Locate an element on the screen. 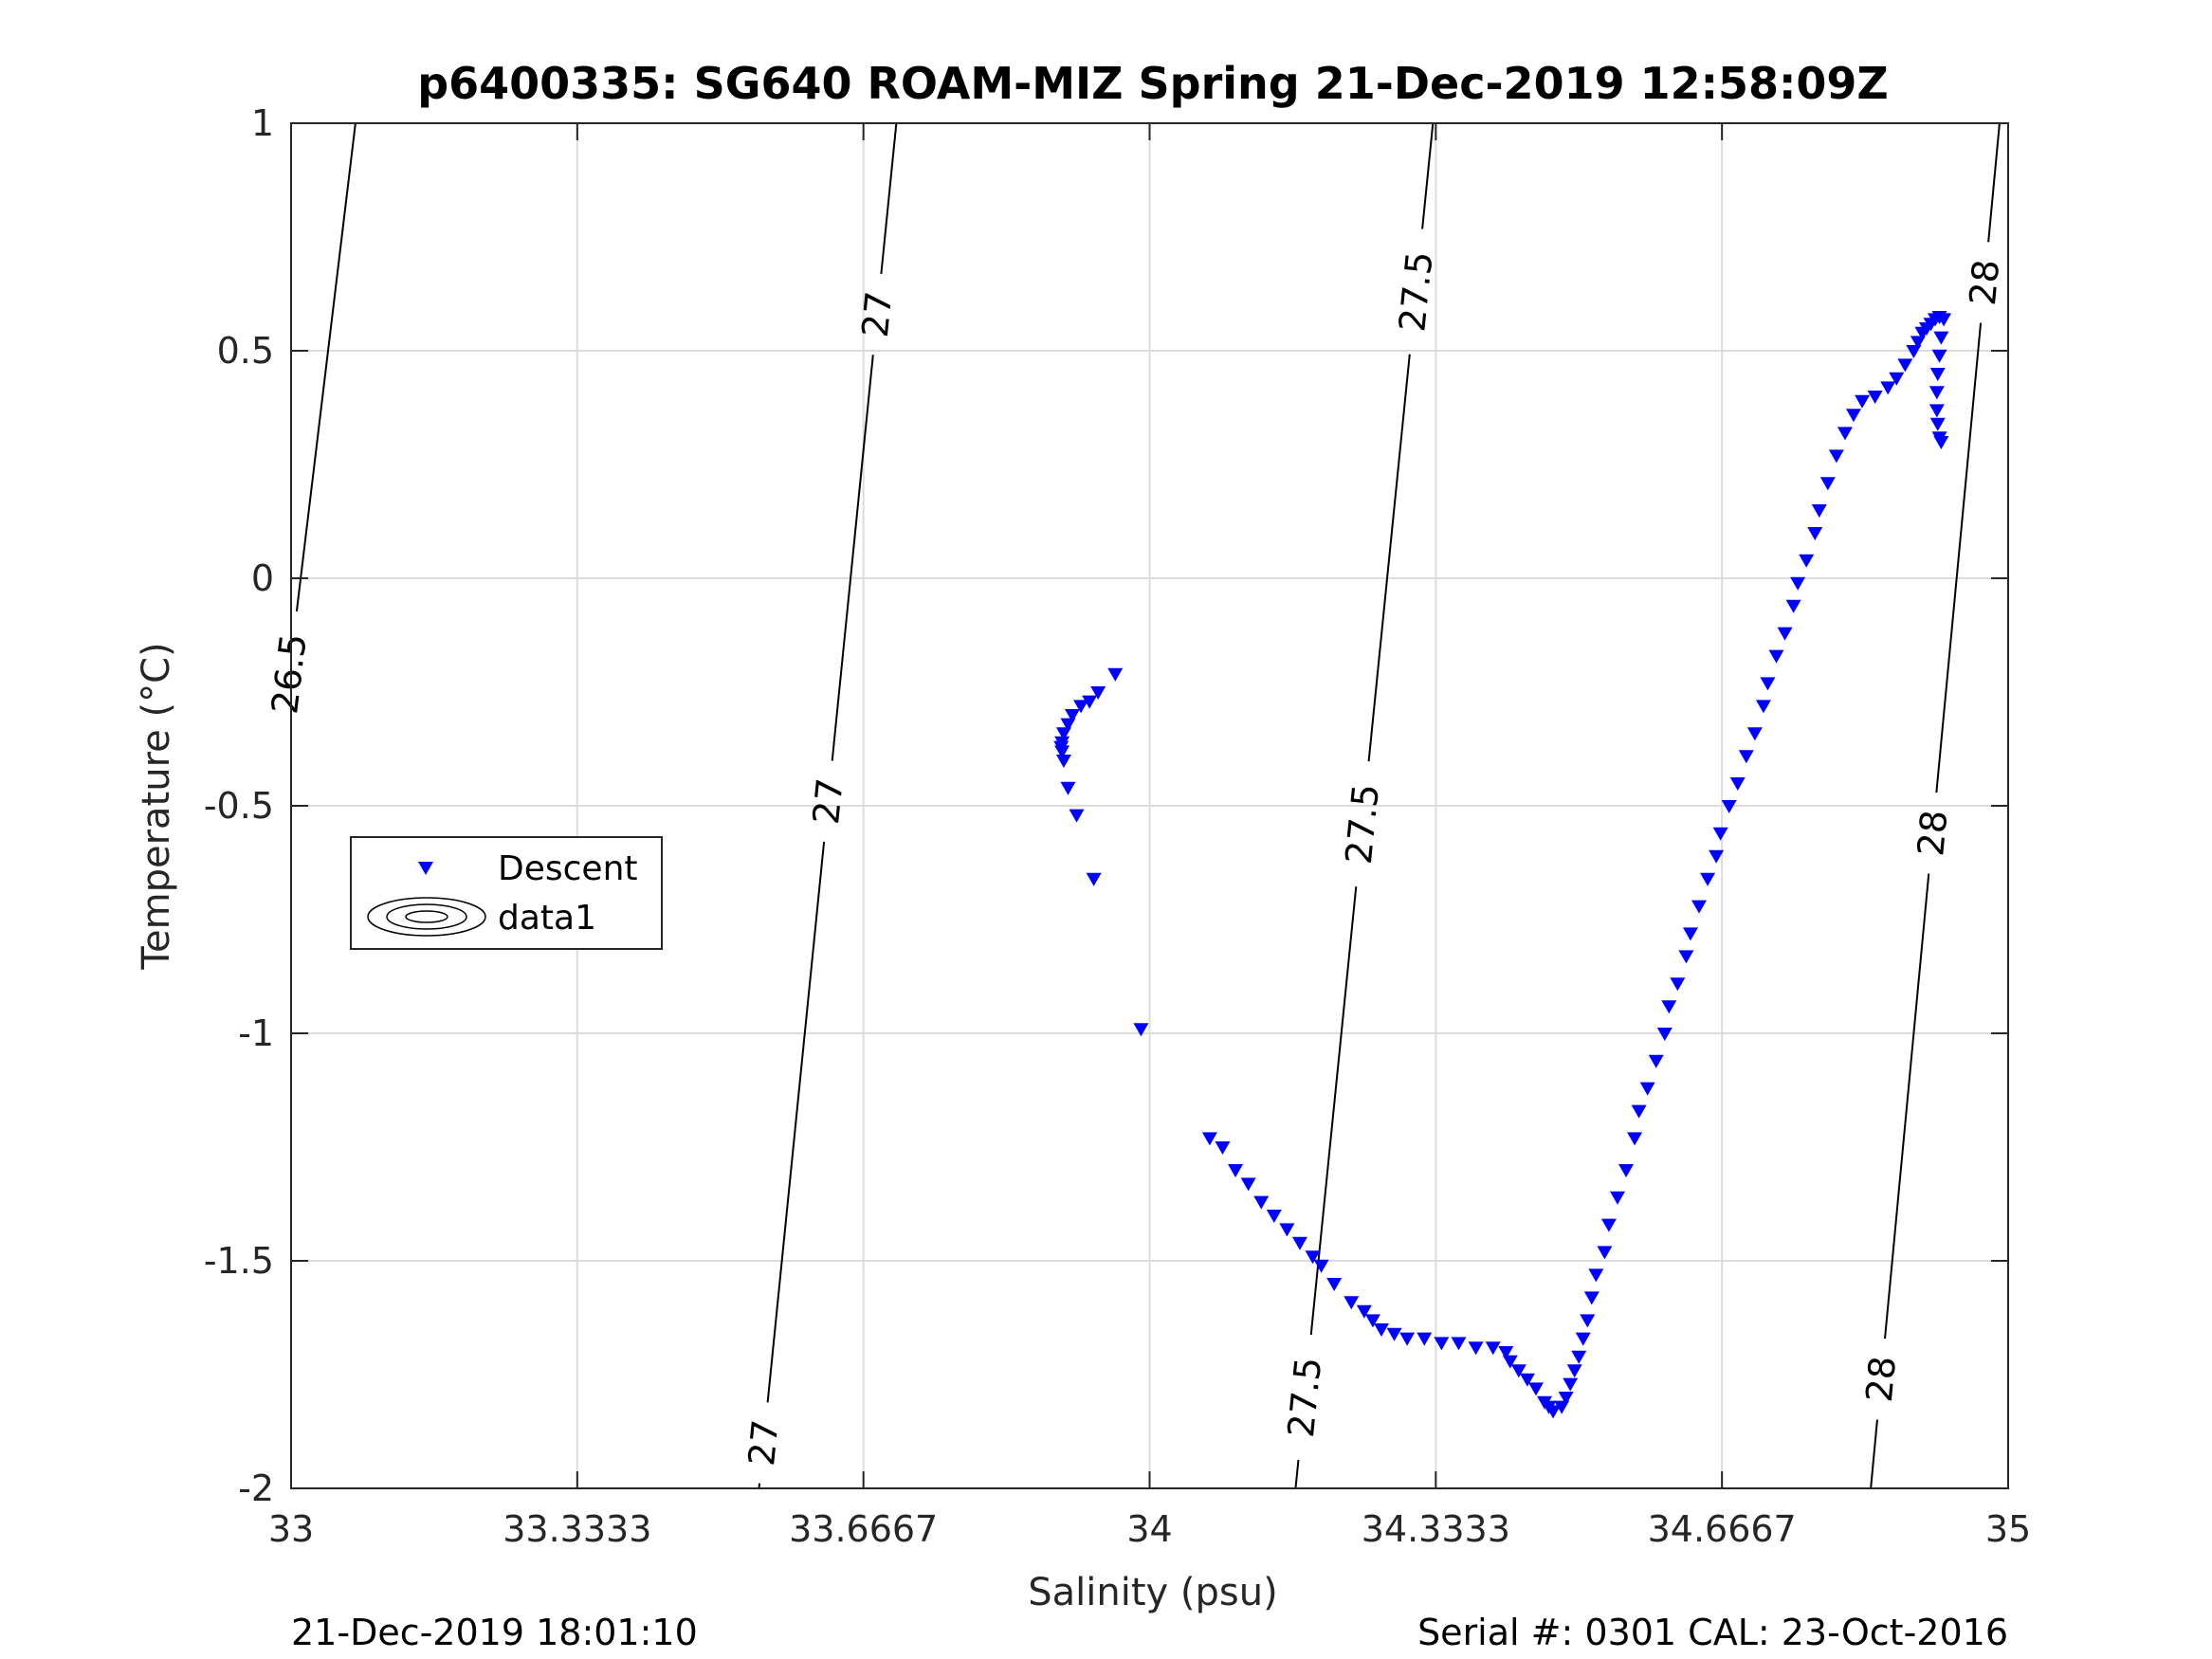 This screenshot has width=2212, height=1659. legend-descent-marker is located at coordinates (425, 868).